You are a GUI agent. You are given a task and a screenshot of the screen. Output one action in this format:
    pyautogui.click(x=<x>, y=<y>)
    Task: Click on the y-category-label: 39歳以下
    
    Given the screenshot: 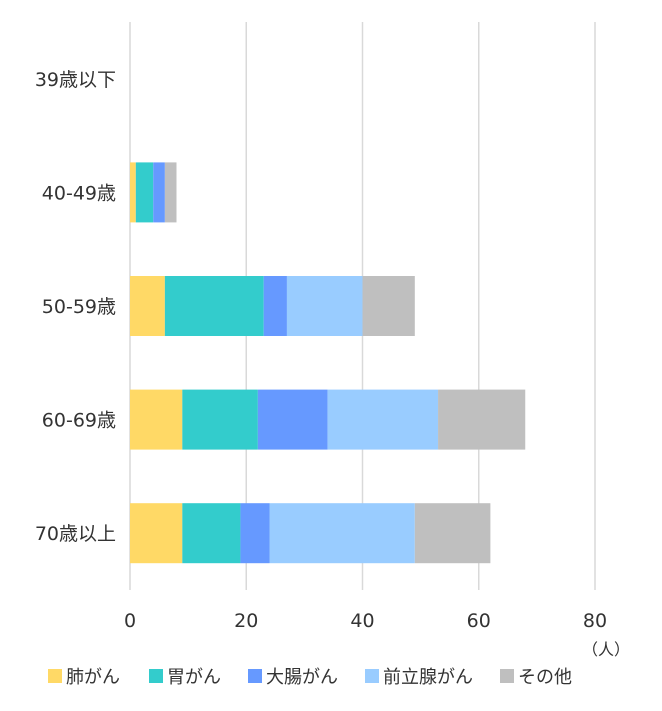 What is the action you would take?
    pyautogui.click(x=75, y=80)
    